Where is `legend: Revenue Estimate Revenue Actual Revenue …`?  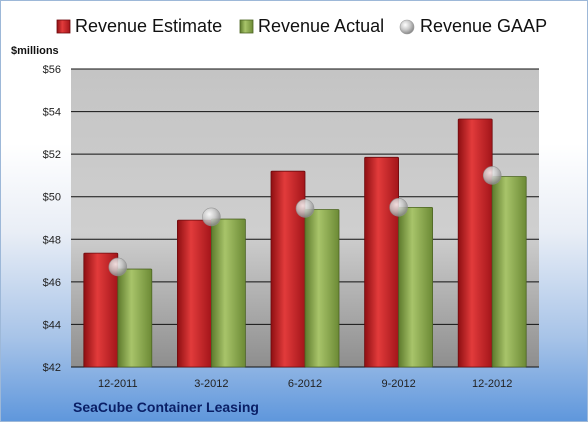
legend: Revenue Estimate Revenue Actual Revenue … is located at coordinates (301, 26).